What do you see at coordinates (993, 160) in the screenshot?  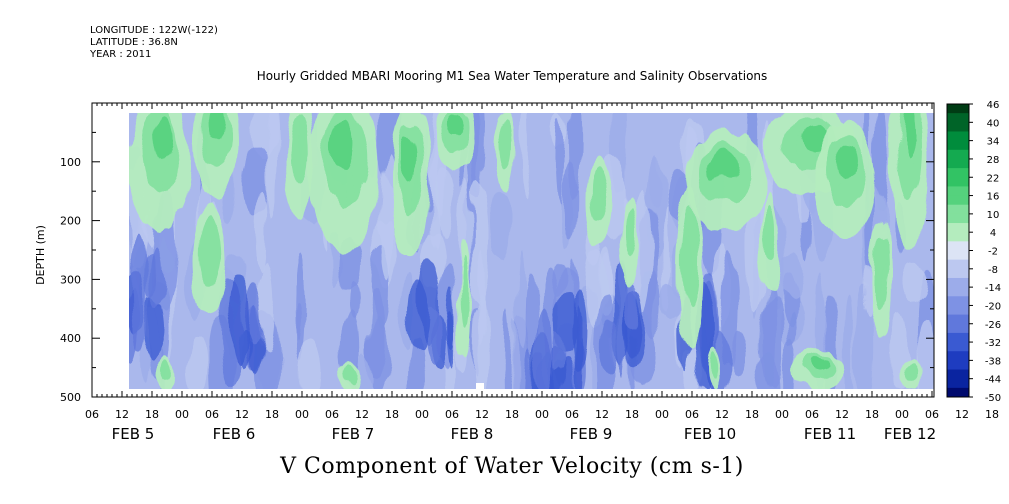 I see `colorbar-label: 28` at bounding box center [993, 160].